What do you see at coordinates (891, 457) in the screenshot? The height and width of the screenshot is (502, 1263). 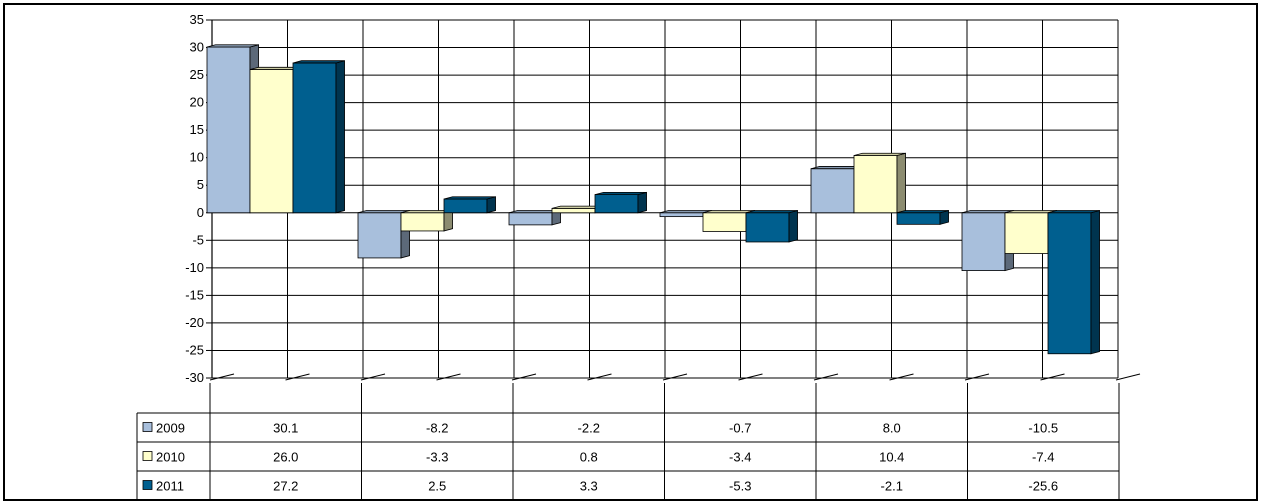 I see `table-cell: 10.4` at bounding box center [891, 457].